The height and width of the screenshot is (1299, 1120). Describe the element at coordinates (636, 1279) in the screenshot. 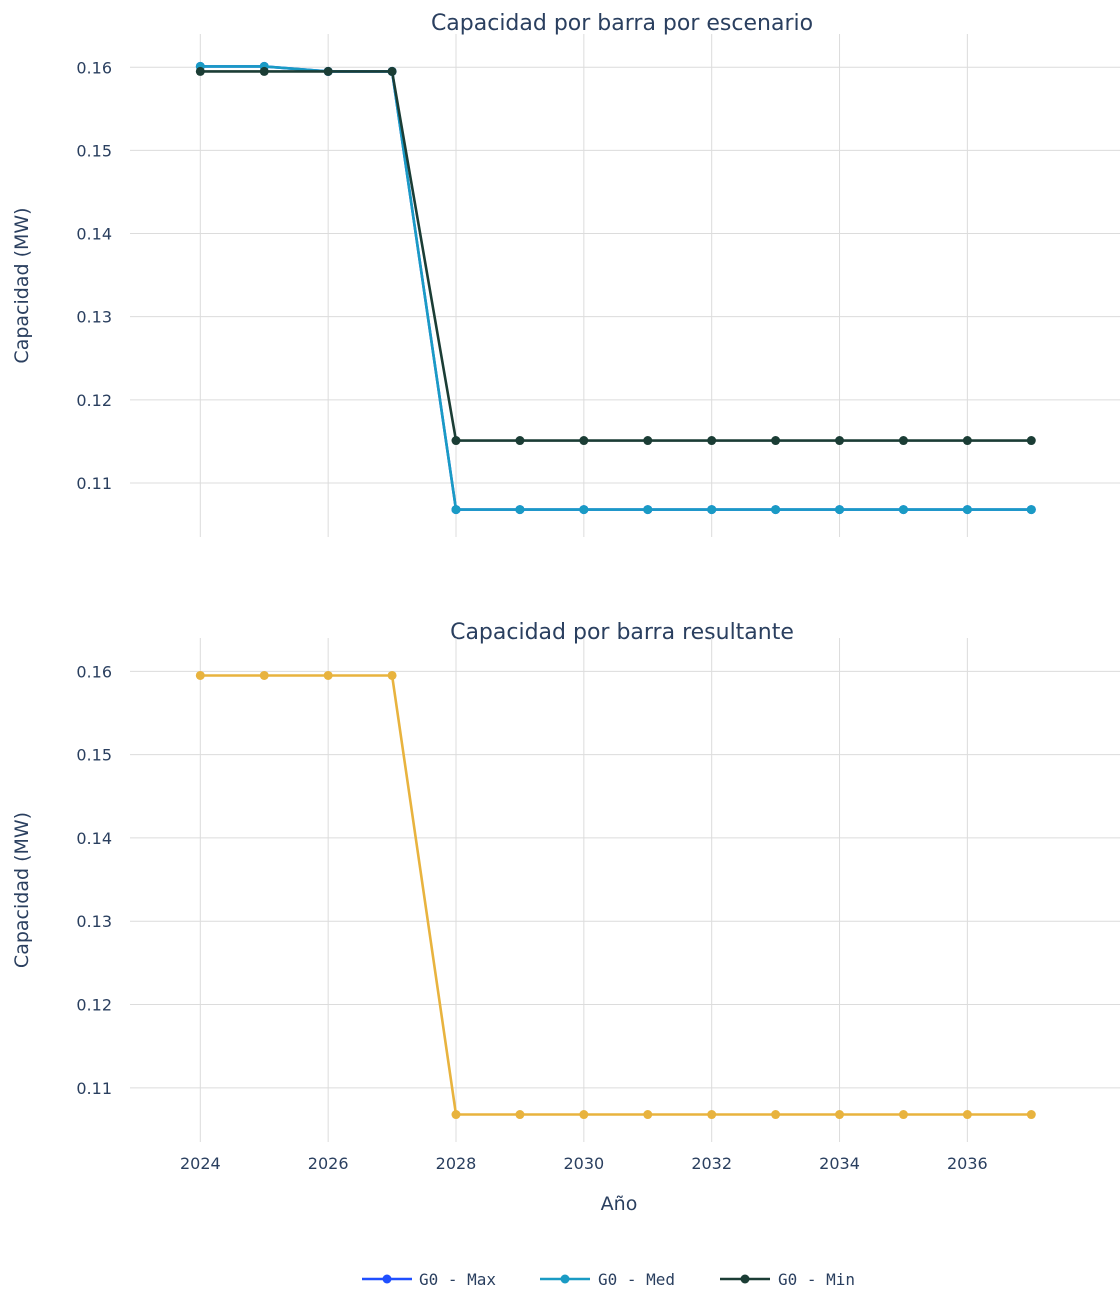

I see `legend-label: G0 - Med` at that location.